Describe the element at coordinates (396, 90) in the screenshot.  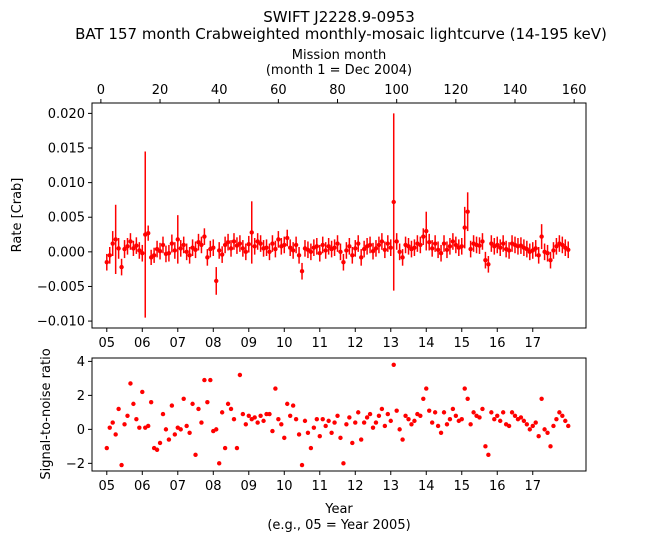
I see `month-tick-label: 100` at that location.